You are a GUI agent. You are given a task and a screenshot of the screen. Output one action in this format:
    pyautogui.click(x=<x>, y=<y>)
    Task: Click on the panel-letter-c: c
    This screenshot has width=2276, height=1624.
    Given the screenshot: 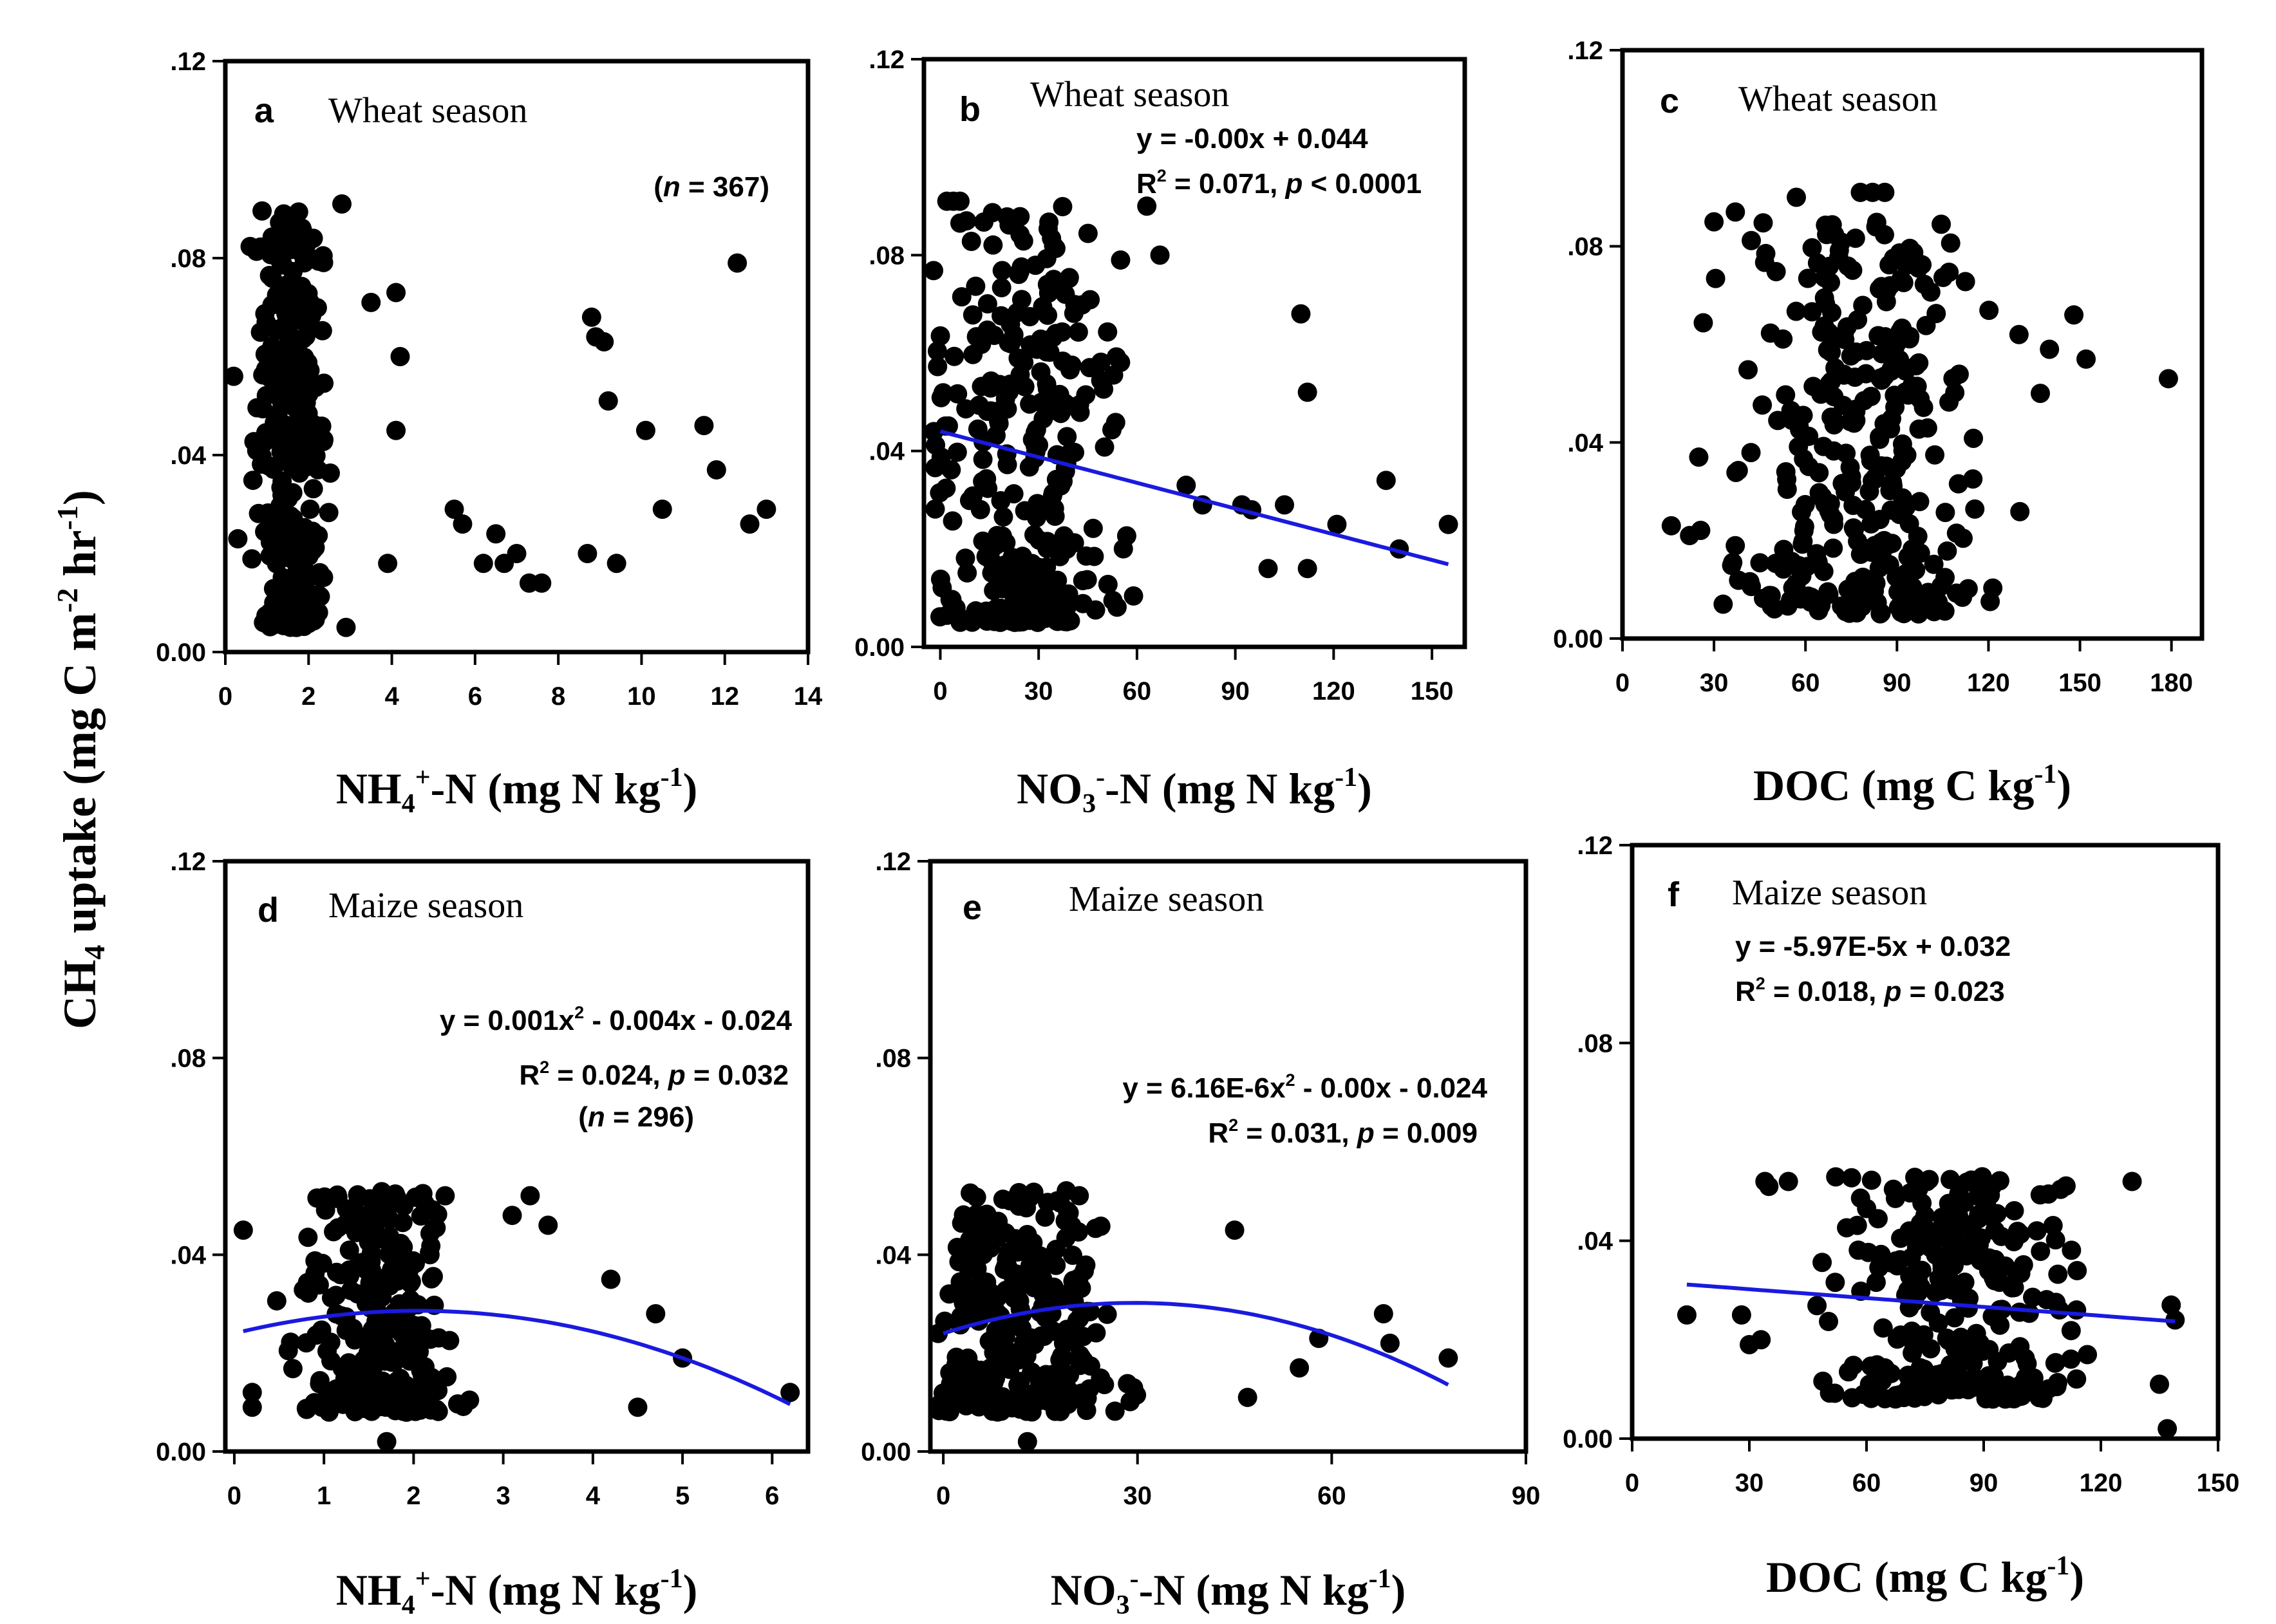 What is the action you would take?
    pyautogui.click(x=1670, y=101)
    